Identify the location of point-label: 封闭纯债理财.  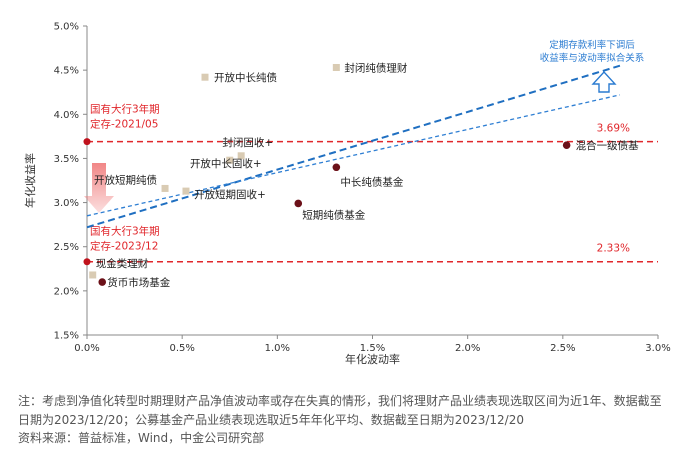
(375, 67).